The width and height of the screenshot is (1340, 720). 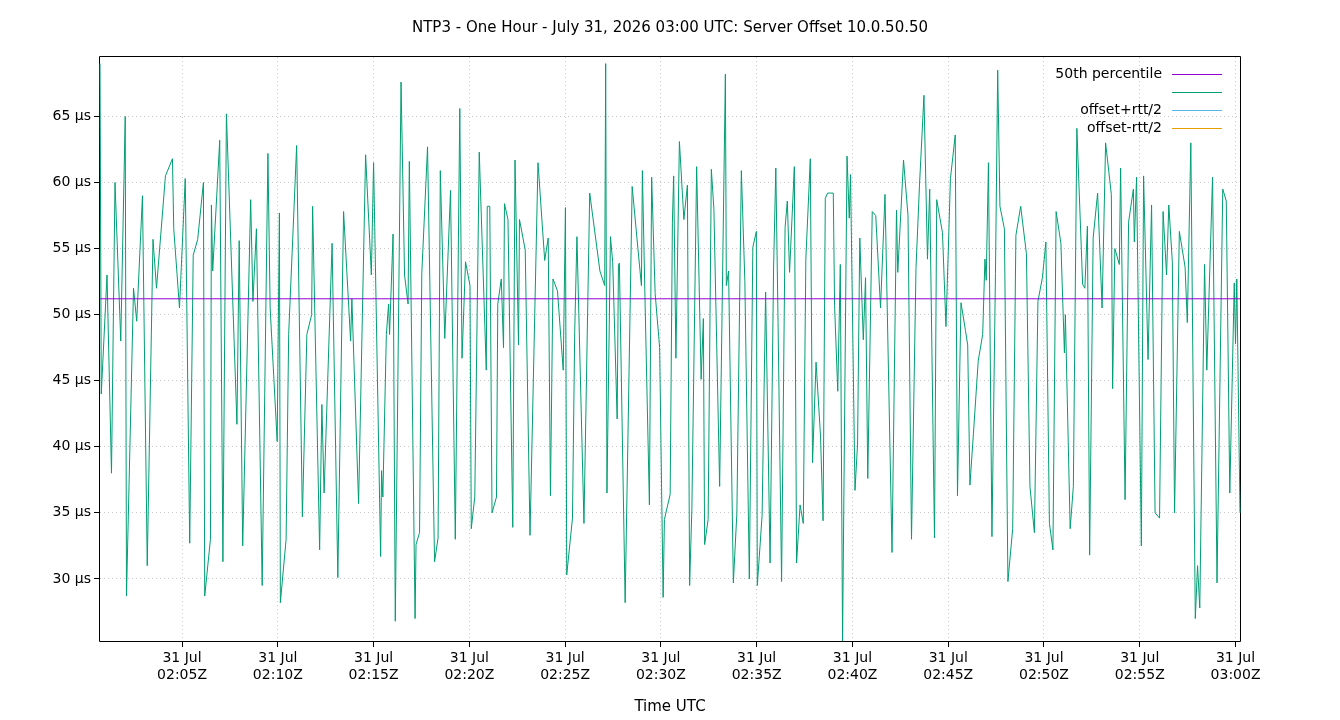 What do you see at coordinates (669, 705) in the screenshot?
I see `x-axis-title: Time UTC` at bounding box center [669, 705].